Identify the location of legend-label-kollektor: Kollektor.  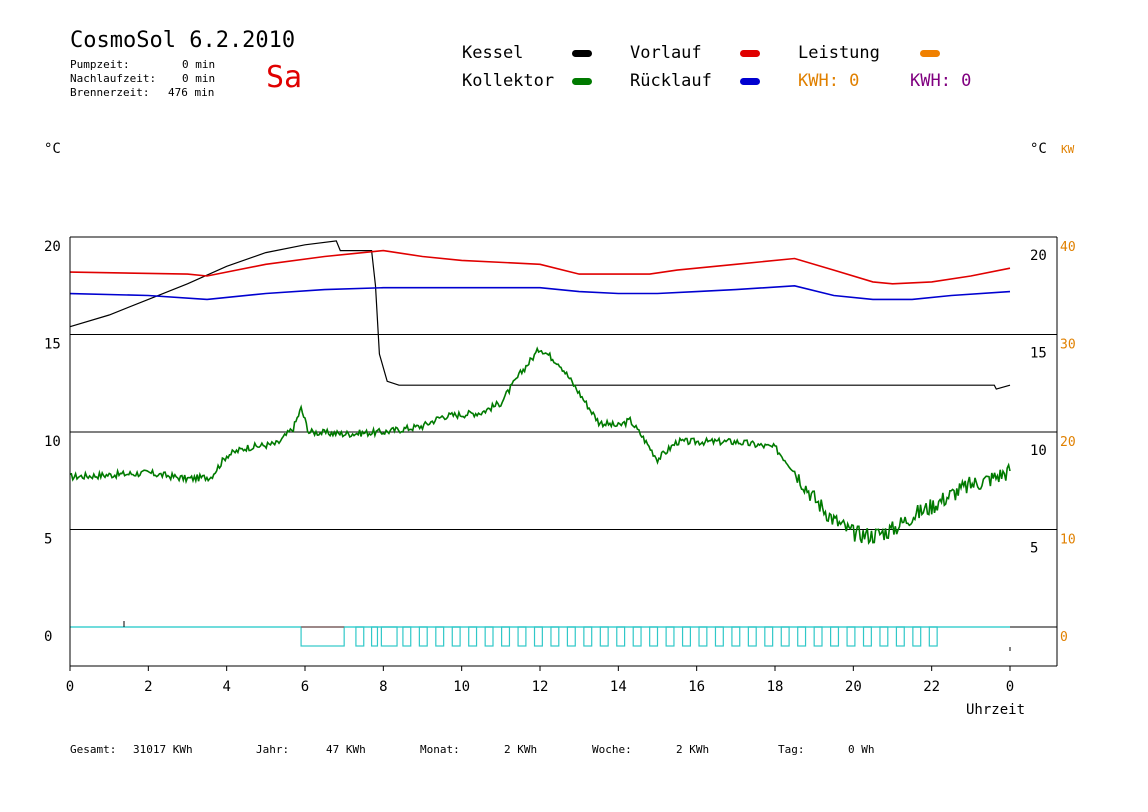
(508, 81).